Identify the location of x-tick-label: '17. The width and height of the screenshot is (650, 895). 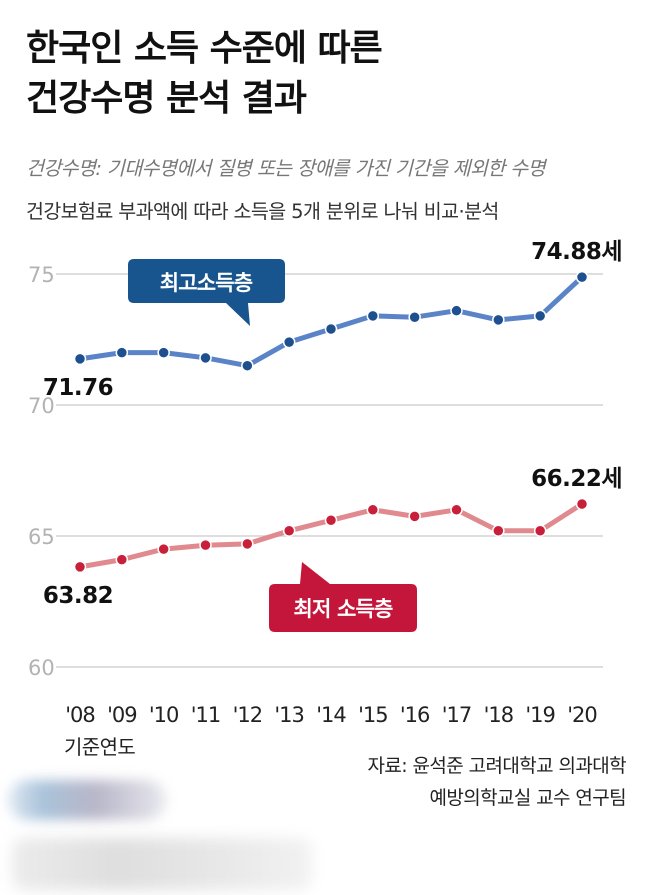
(457, 715).